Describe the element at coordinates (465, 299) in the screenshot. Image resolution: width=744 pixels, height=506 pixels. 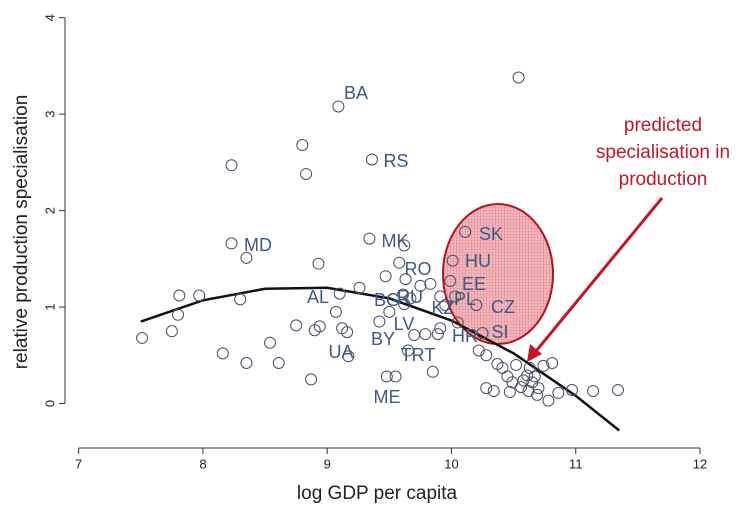
I see `country-label: PL` at that location.